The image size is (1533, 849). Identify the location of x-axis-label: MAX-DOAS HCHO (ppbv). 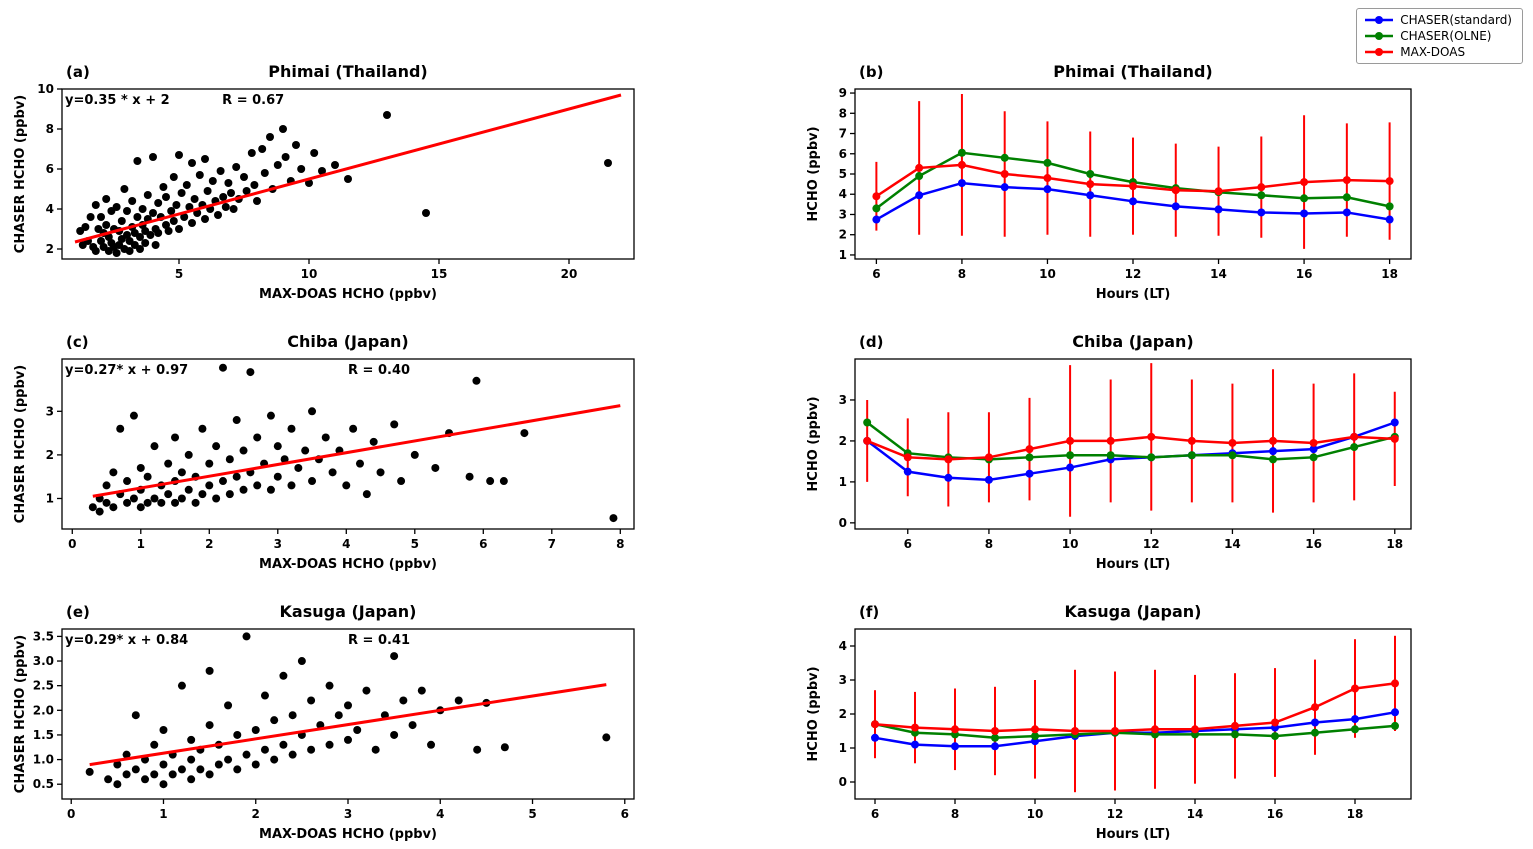
(348, 834).